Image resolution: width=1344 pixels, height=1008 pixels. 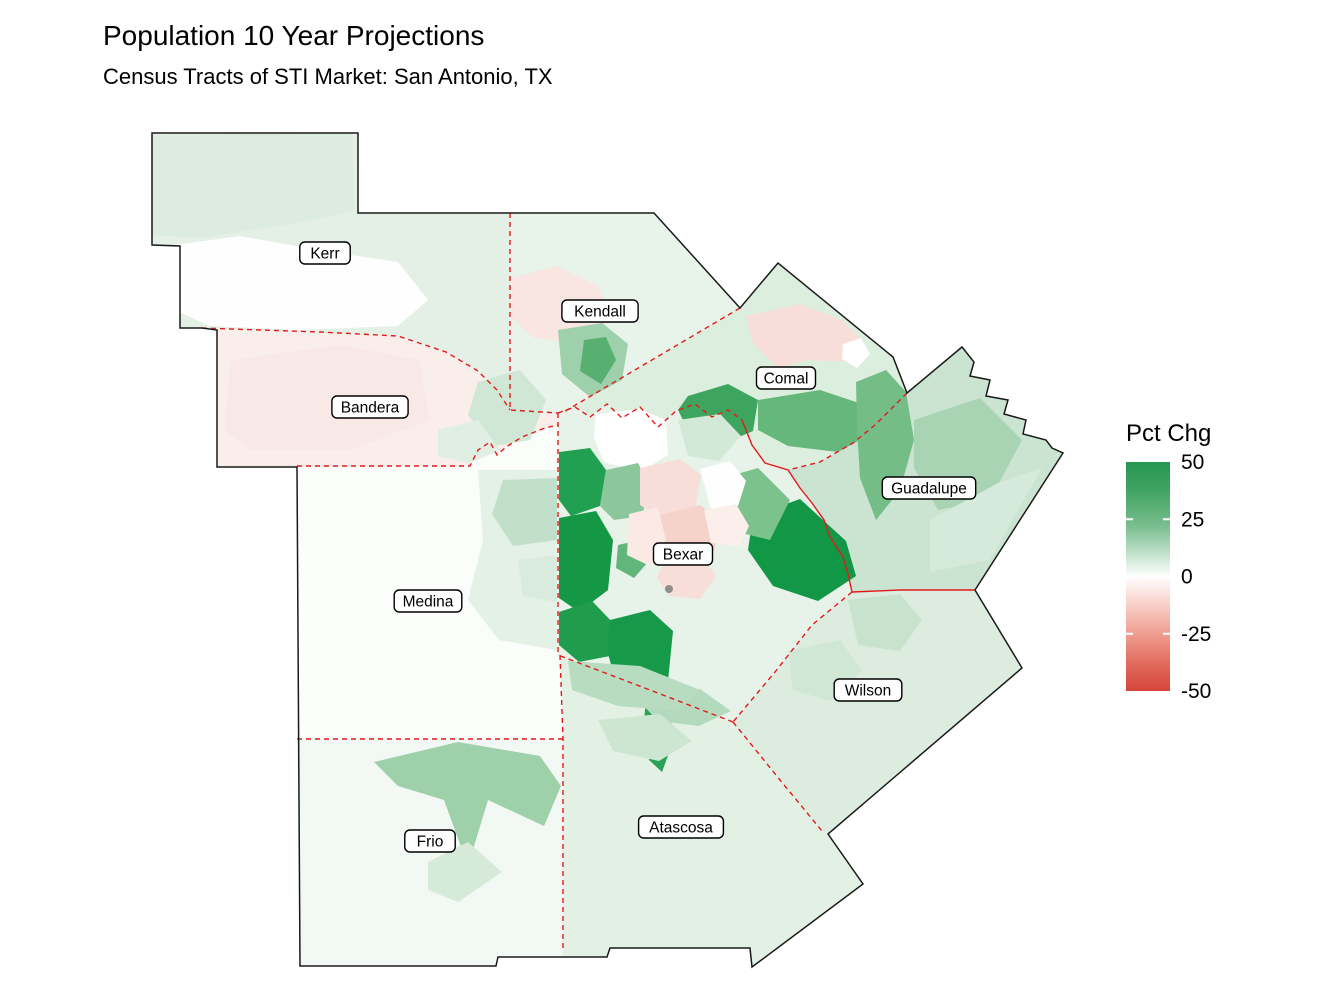 I want to click on county-label-kendall: Kendall, so click(x=600, y=311).